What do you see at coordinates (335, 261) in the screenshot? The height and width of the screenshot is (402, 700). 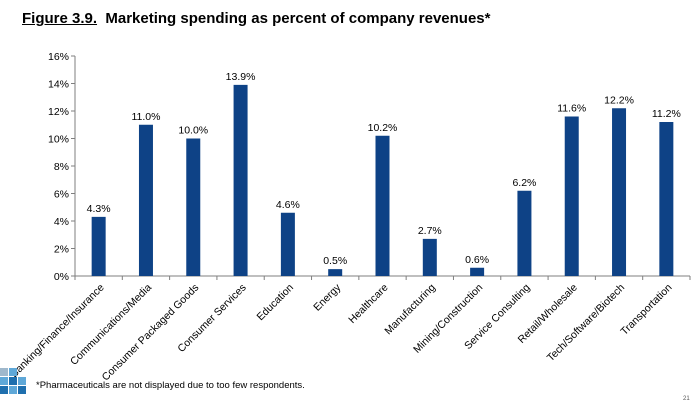 I see `data-label: 0.5%` at bounding box center [335, 261].